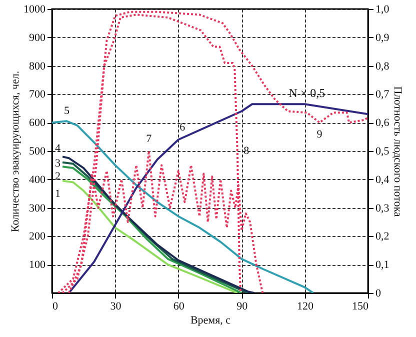  Describe the element at coordinates (37, 66) in the screenshot. I see `y-tick-label: 800` at that location.